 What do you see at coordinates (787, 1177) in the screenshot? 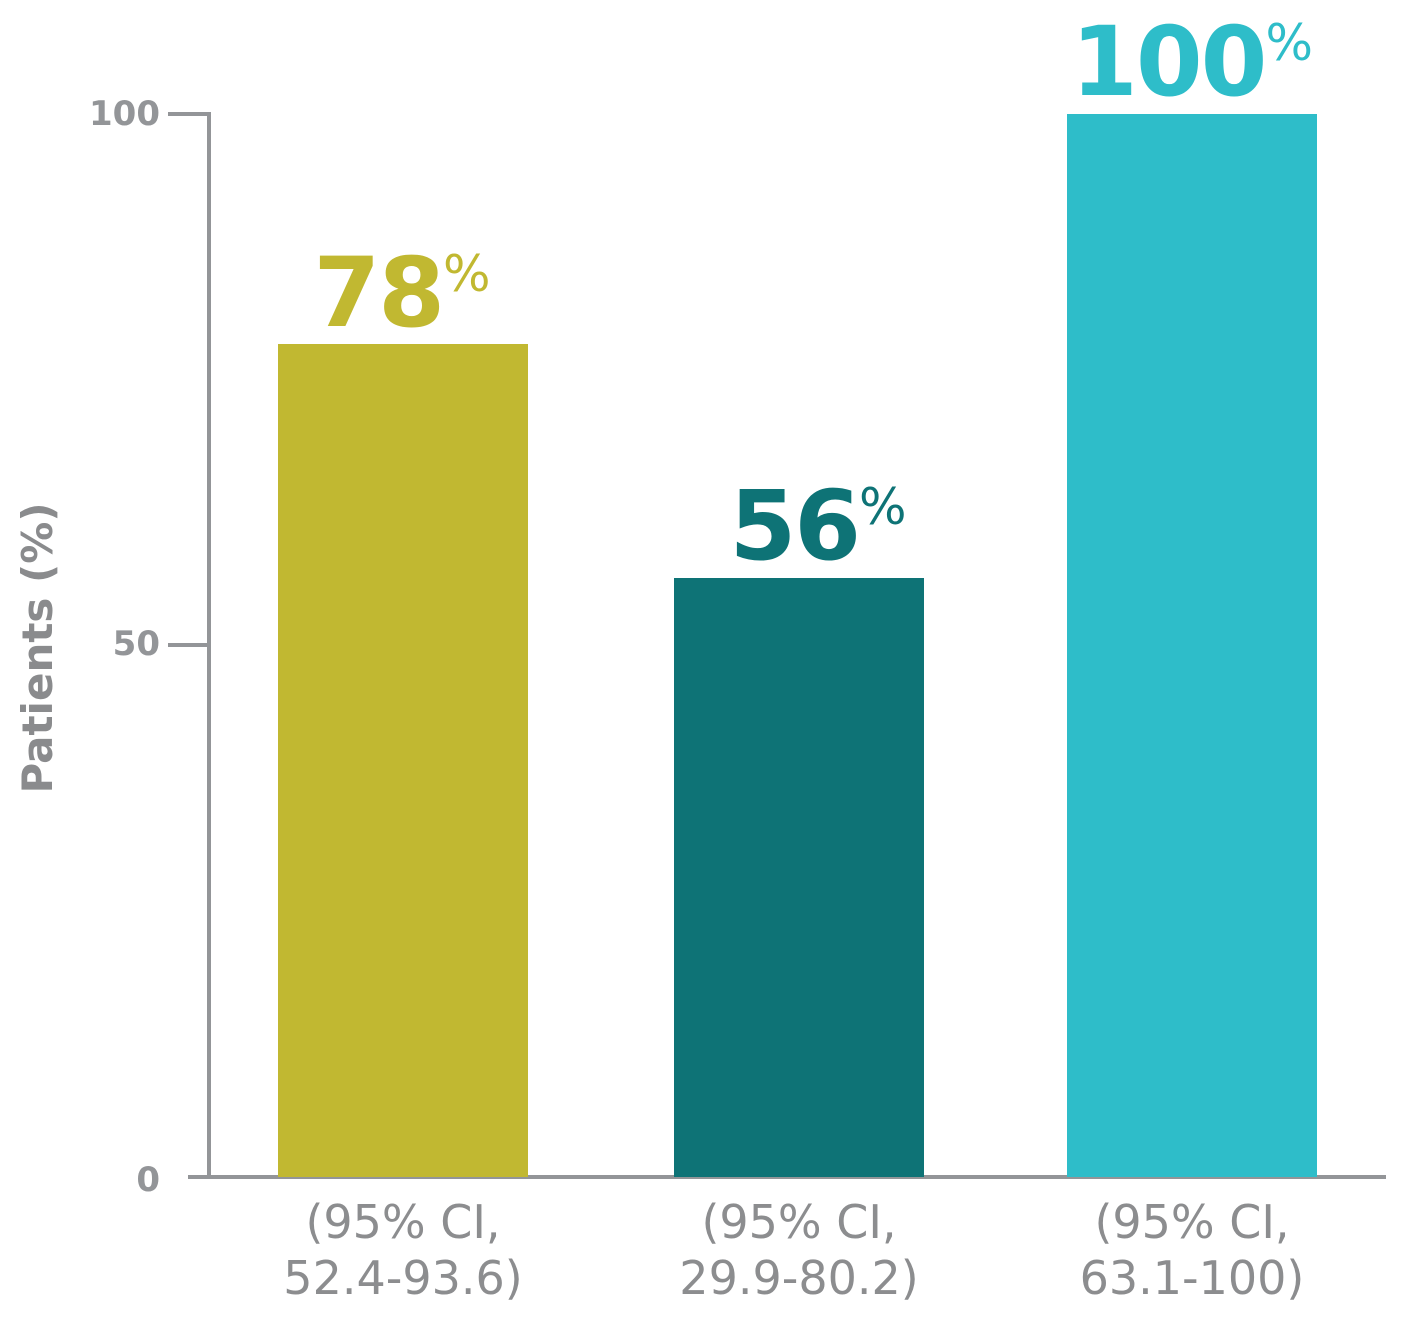
I see `x-axis-line` at bounding box center [787, 1177].